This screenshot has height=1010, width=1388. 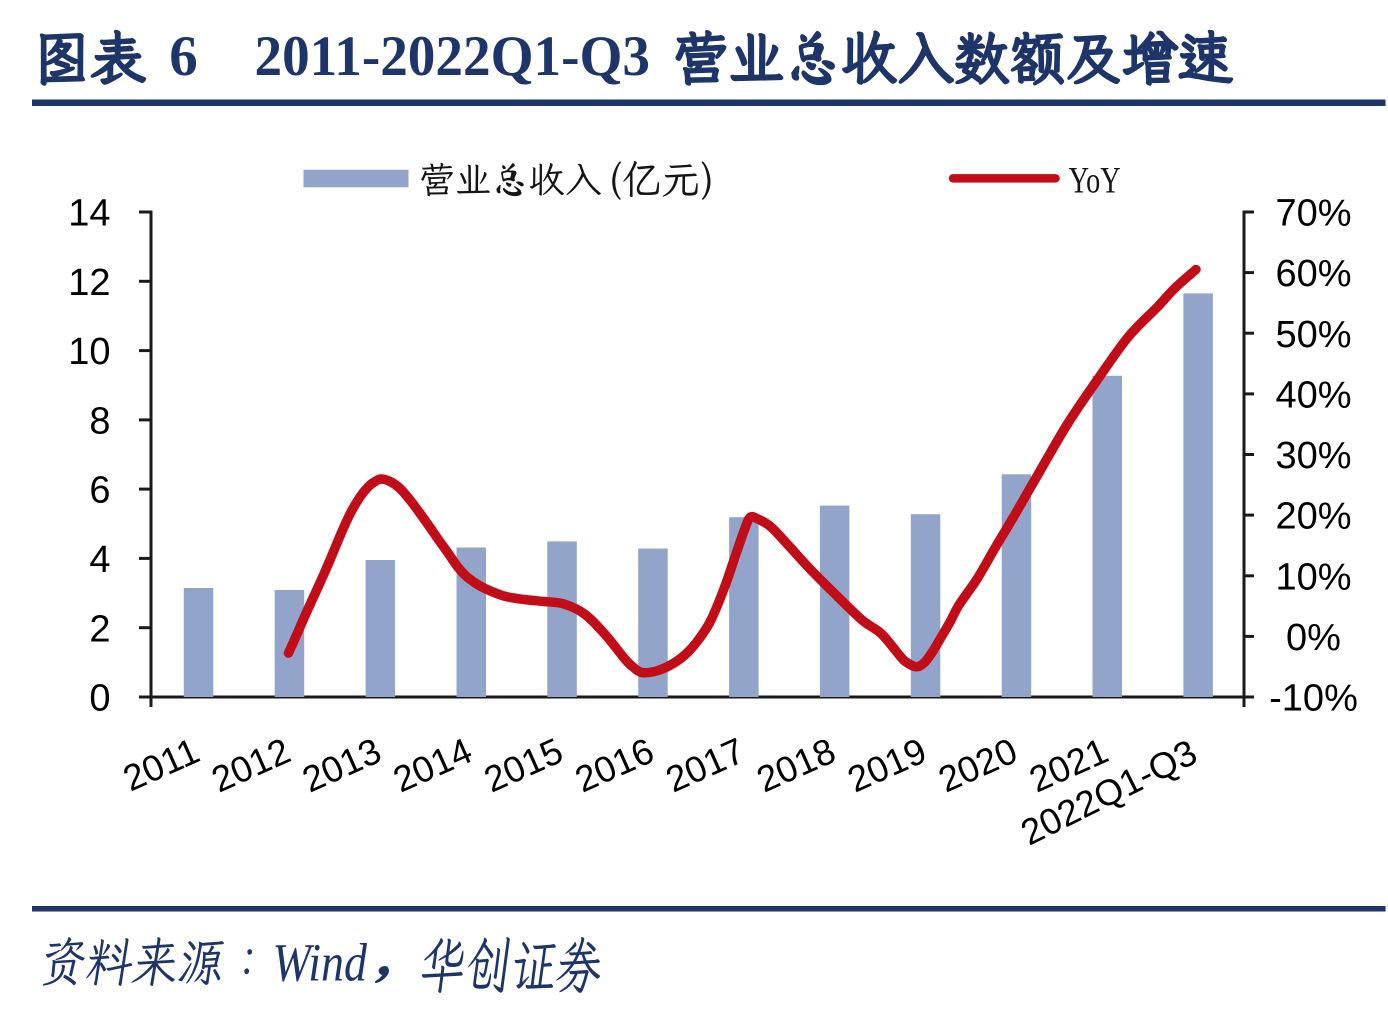 I want to click on svg-text: Wind, so click(x=320, y=963).